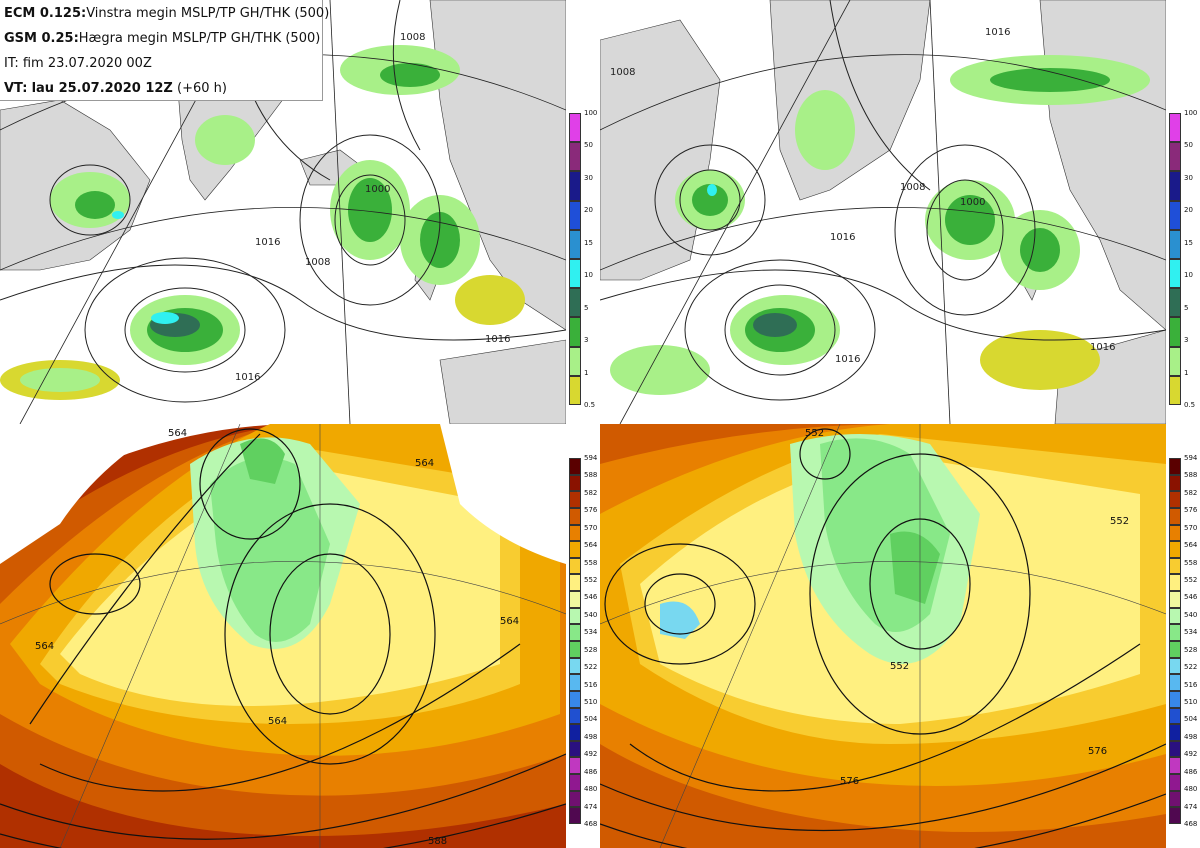 This screenshot has width=1200, height=848. I want to click on colorbar-label: 528, so click(1191, 649).